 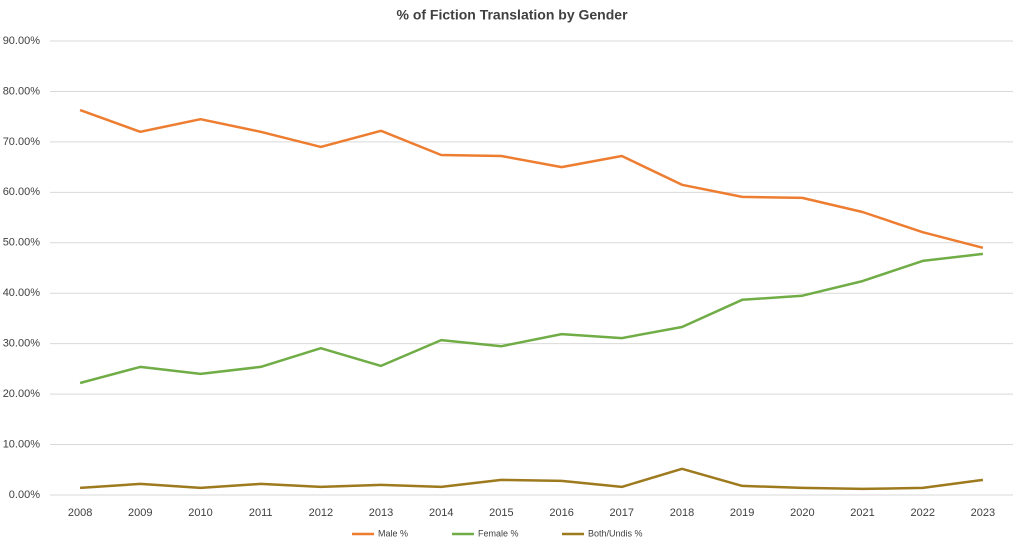 I want to click on legend-label: Male %, so click(x=393, y=533).